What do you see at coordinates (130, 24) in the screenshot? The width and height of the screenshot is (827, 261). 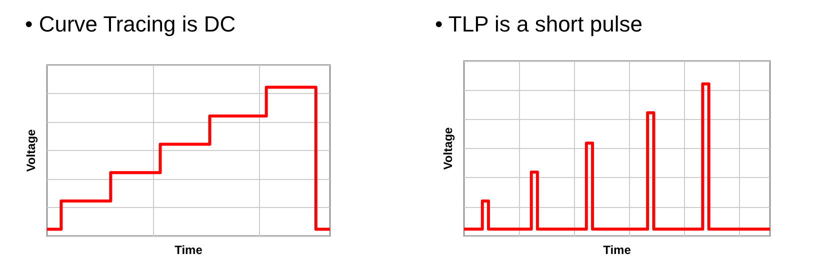 I see `chart-title: • Curve Tracing is DC` at bounding box center [130, 24].